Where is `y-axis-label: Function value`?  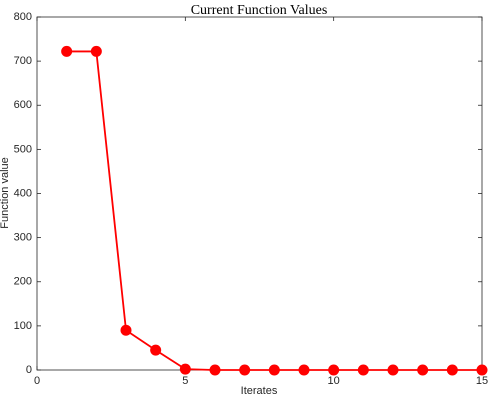
y-axis-label: Function value is located at coordinates (5, 193).